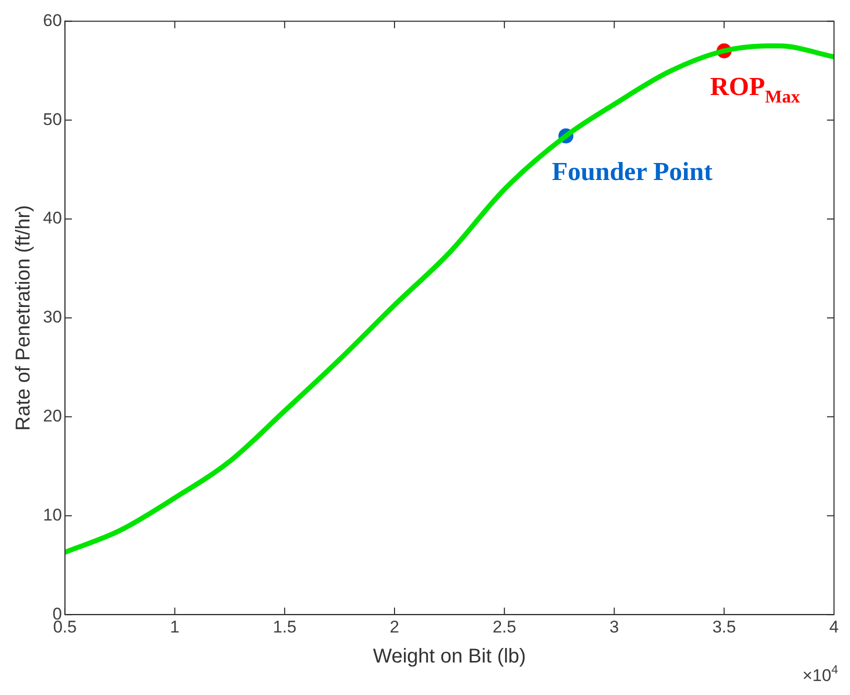  What do you see at coordinates (834, 626) in the screenshot?
I see `x-tick-label: 4` at bounding box center [834, 626].